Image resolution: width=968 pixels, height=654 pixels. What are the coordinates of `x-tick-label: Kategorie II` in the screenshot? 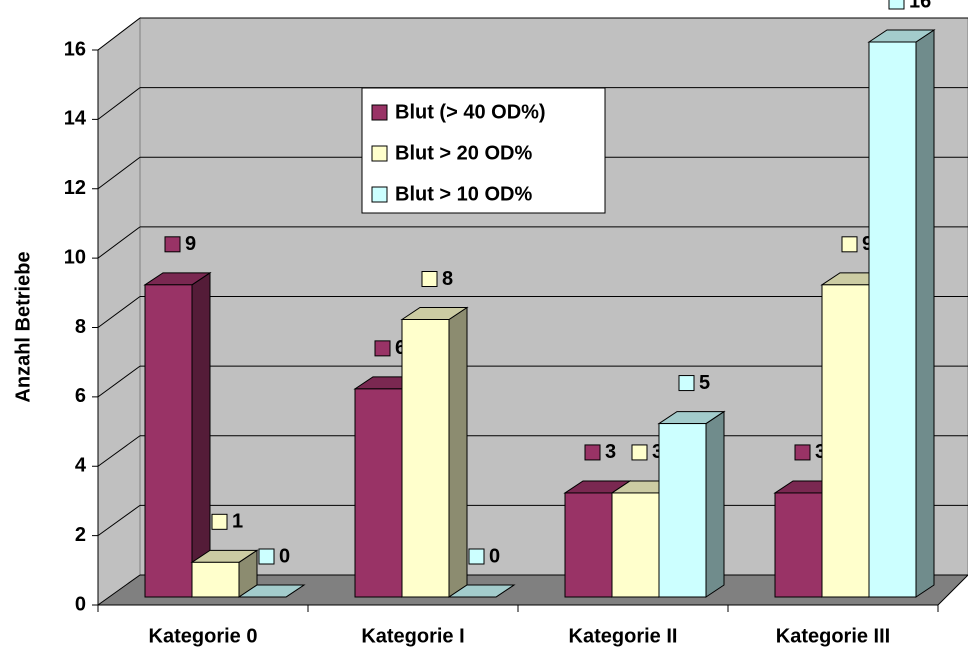 It's located at (623, 636).